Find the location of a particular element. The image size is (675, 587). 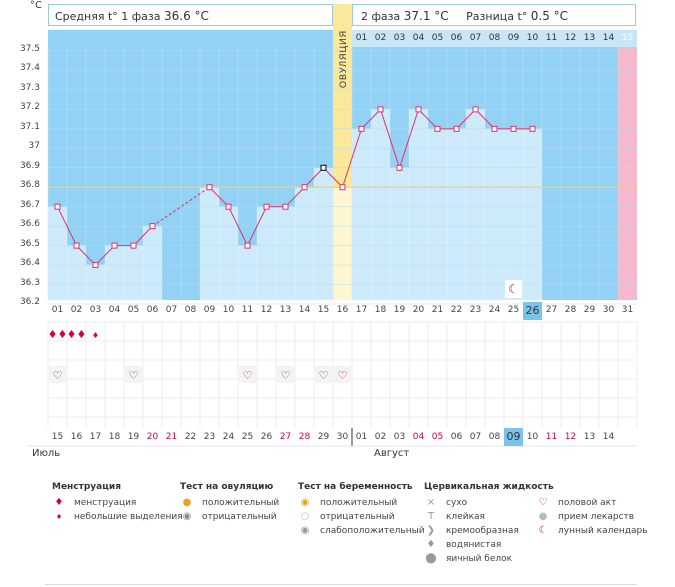

cycle-day-label: 23 is located at coordinates (475, 310).